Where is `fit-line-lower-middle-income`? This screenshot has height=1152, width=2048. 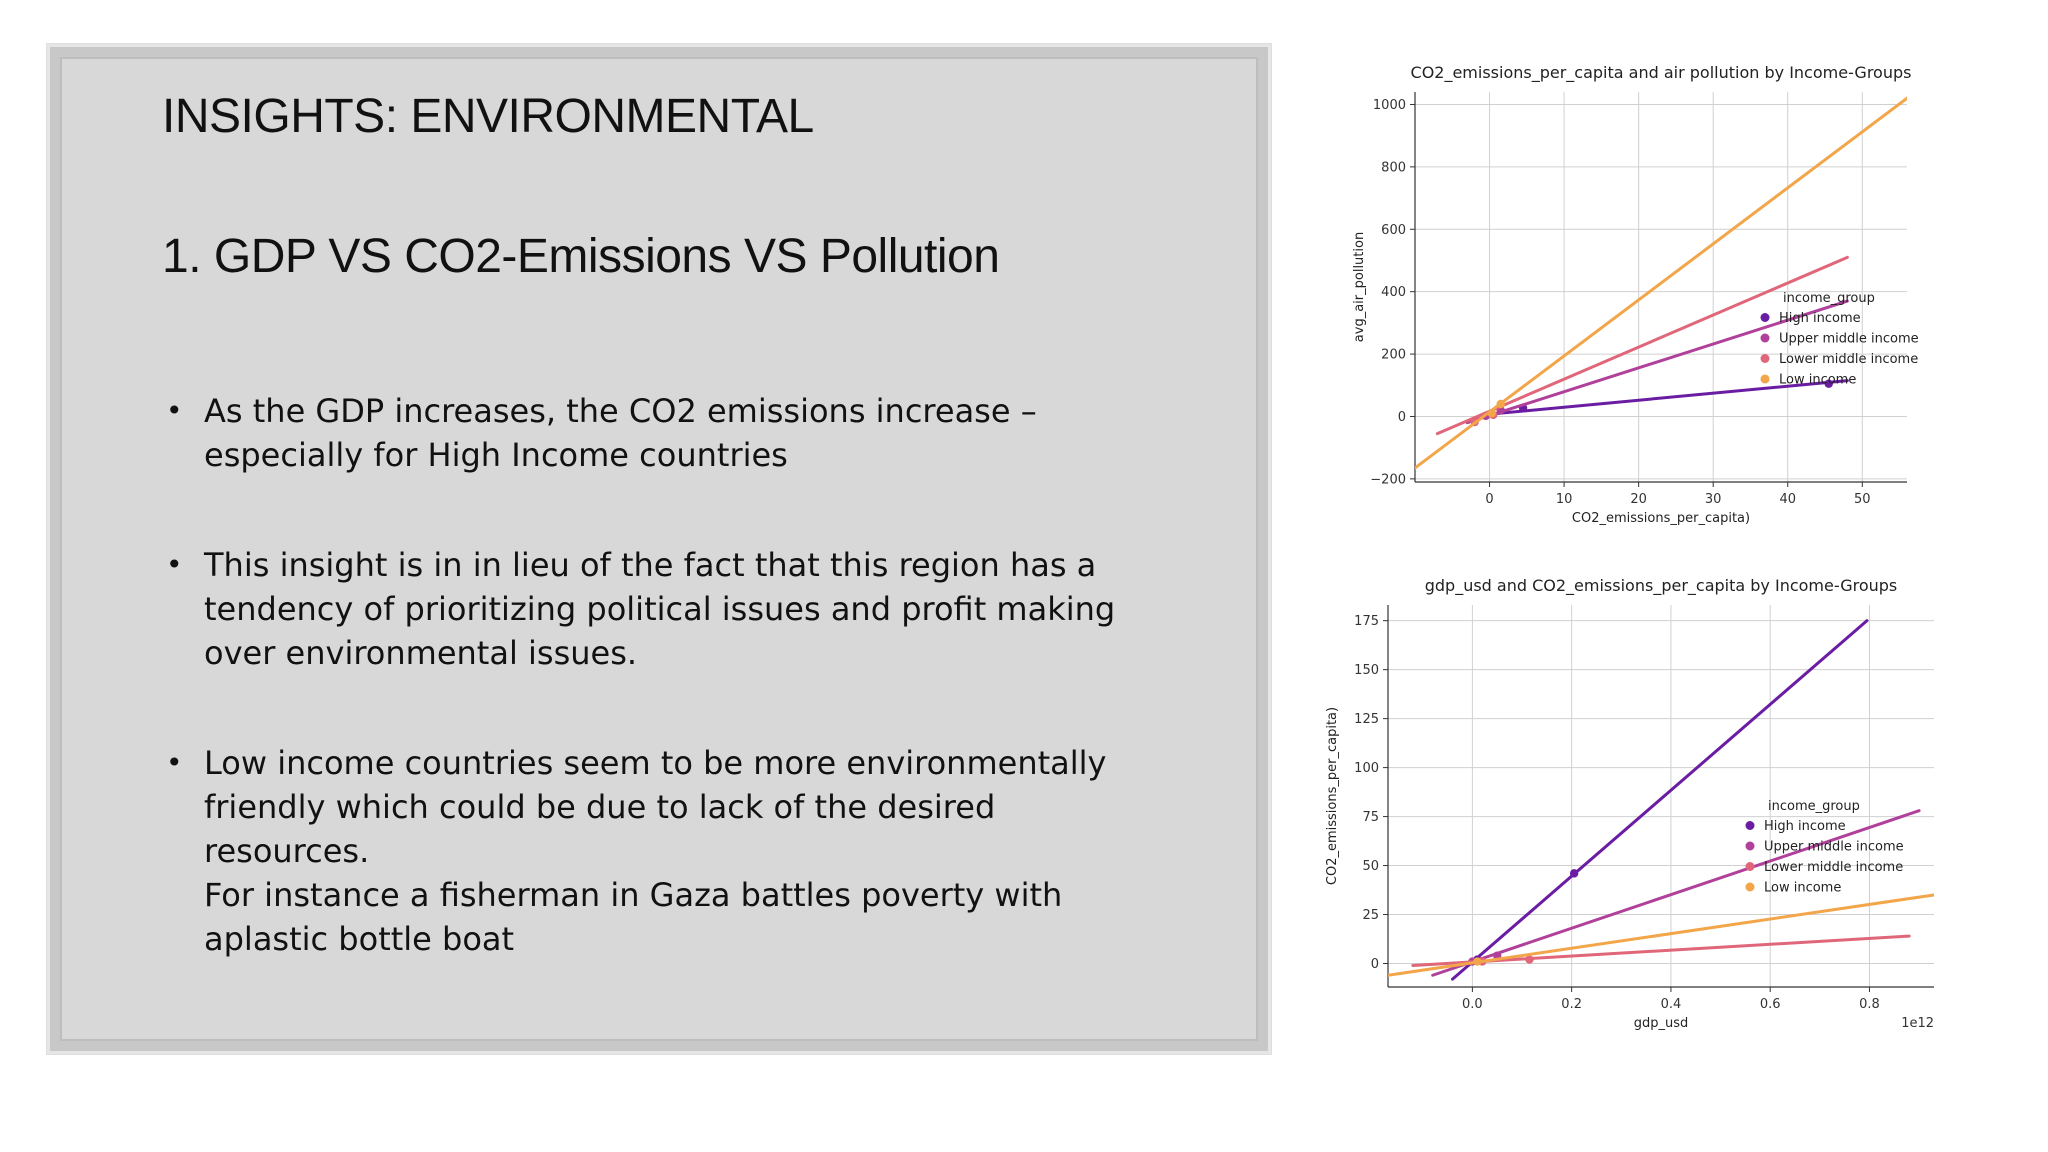 fit-line-lower-middle-income is located at coordinates (1642, 345).